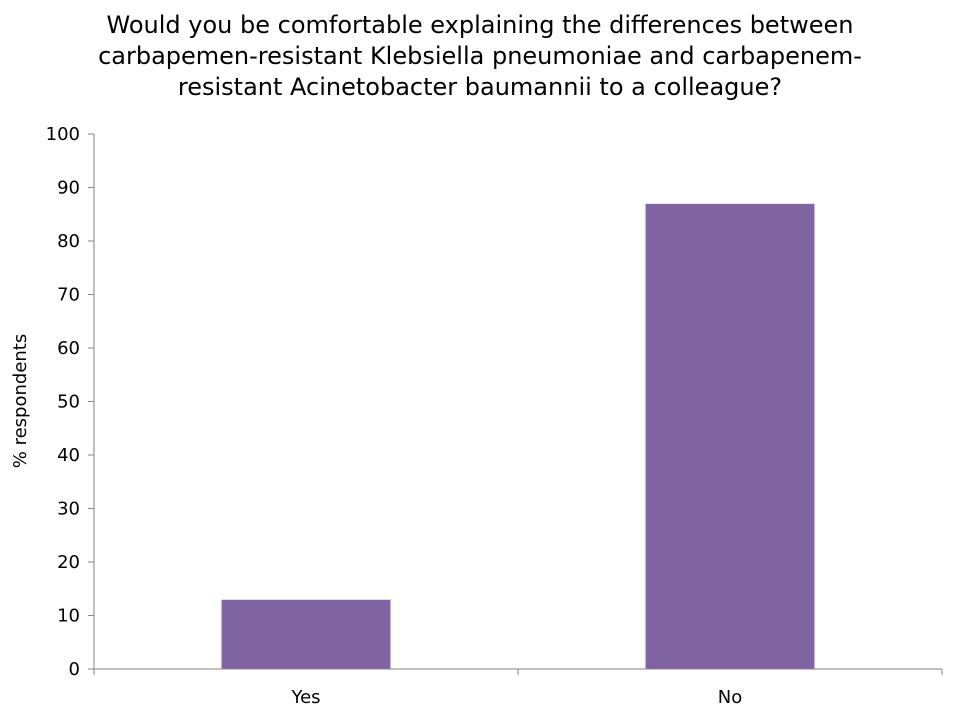  What do you see at coordinates (68, 348) in the screenshot?
I see `y-tick-label: 60` at bounding box center [68, 348].